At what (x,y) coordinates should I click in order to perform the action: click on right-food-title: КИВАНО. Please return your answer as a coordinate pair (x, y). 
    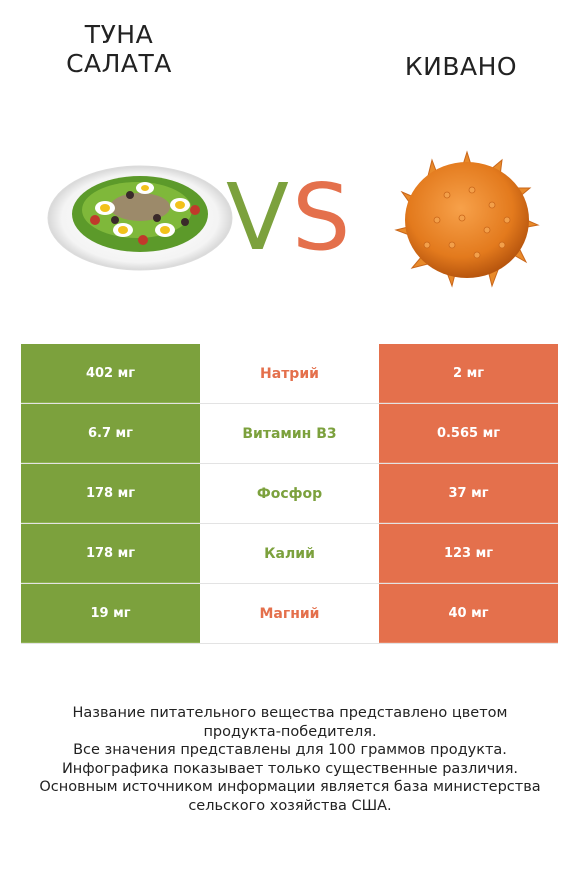
    Looking at the image, I should click on (461, 66).